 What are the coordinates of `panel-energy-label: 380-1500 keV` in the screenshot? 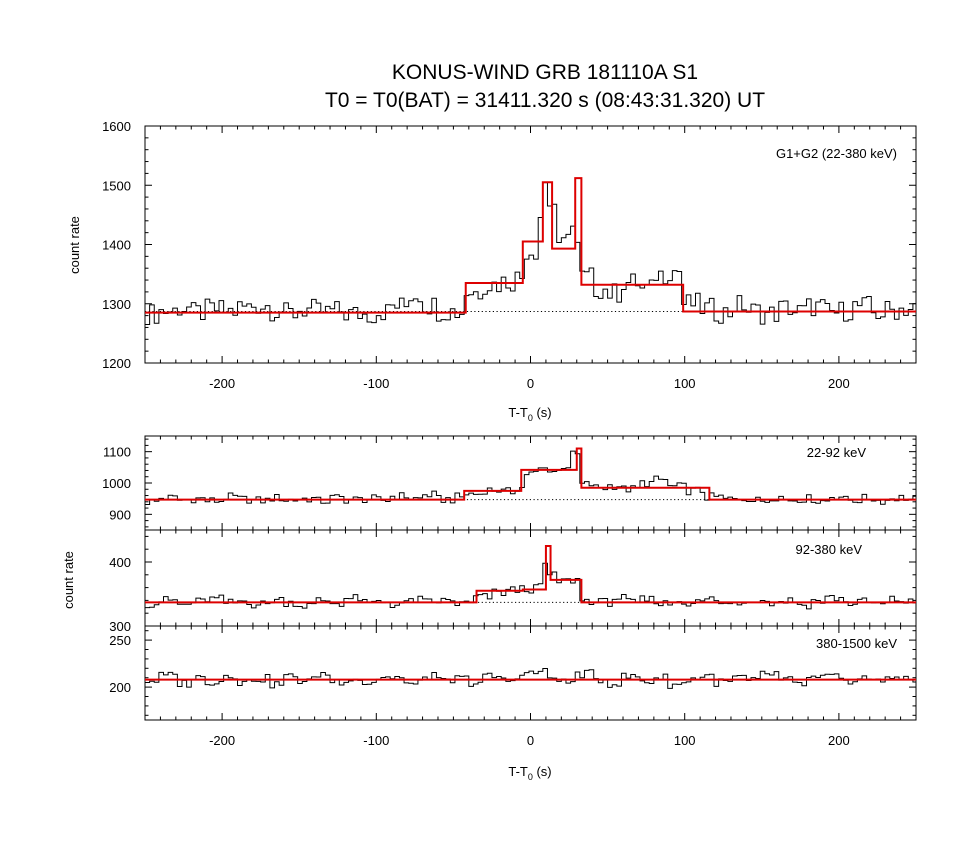 It's located at (856, 643).